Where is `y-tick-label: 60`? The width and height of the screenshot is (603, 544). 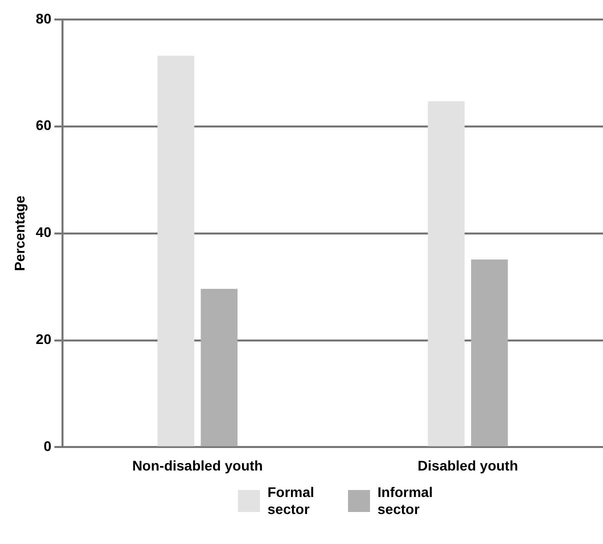 y-tick-label: 60 is located at coordinates (44, 125).